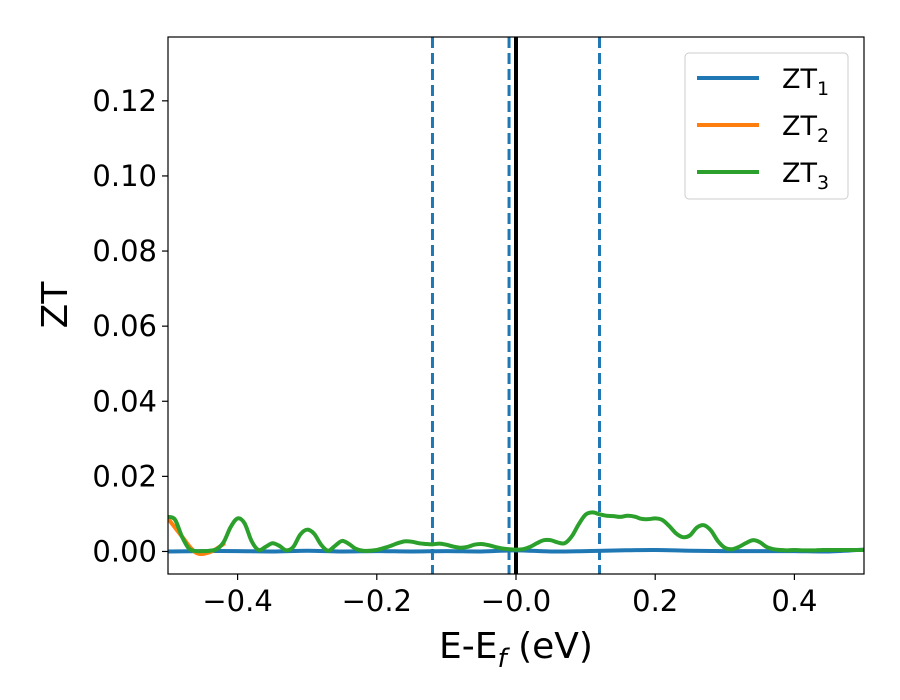 The image size is (900, 700). I want to click on y-tick-label: 0.08, so click(124, 251).